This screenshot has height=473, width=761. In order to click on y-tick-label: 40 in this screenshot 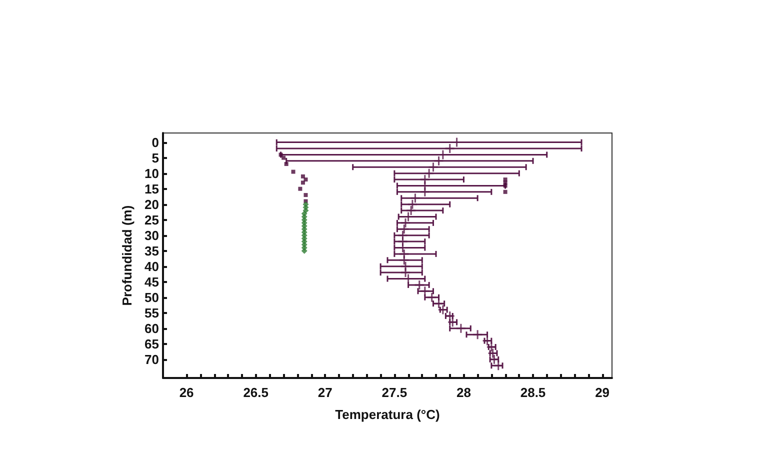, I will do `click(151, 266)`.